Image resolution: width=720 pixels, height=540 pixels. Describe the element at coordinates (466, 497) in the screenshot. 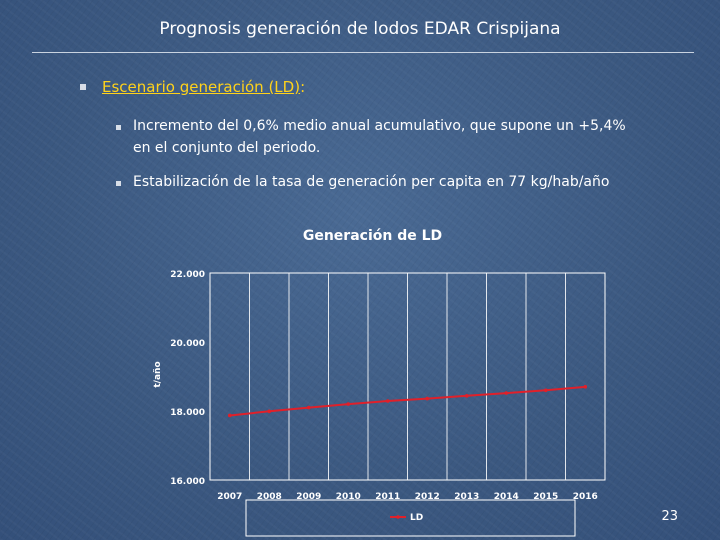

I see `x-tick-label: 2013` at that location.